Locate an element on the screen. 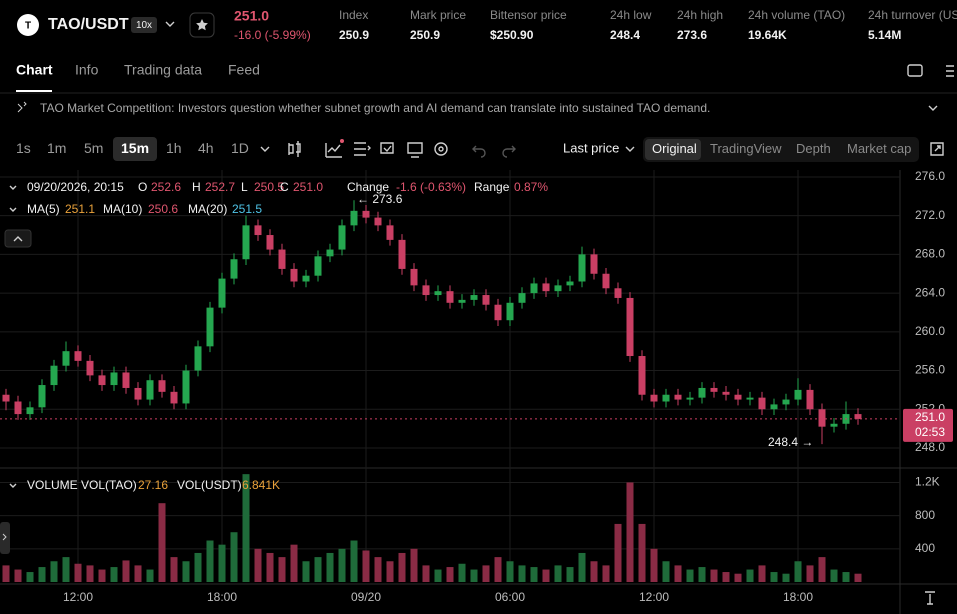 The width and height of the screenshot is (957, 614). settings-icon is located at coordinates (441, 149).